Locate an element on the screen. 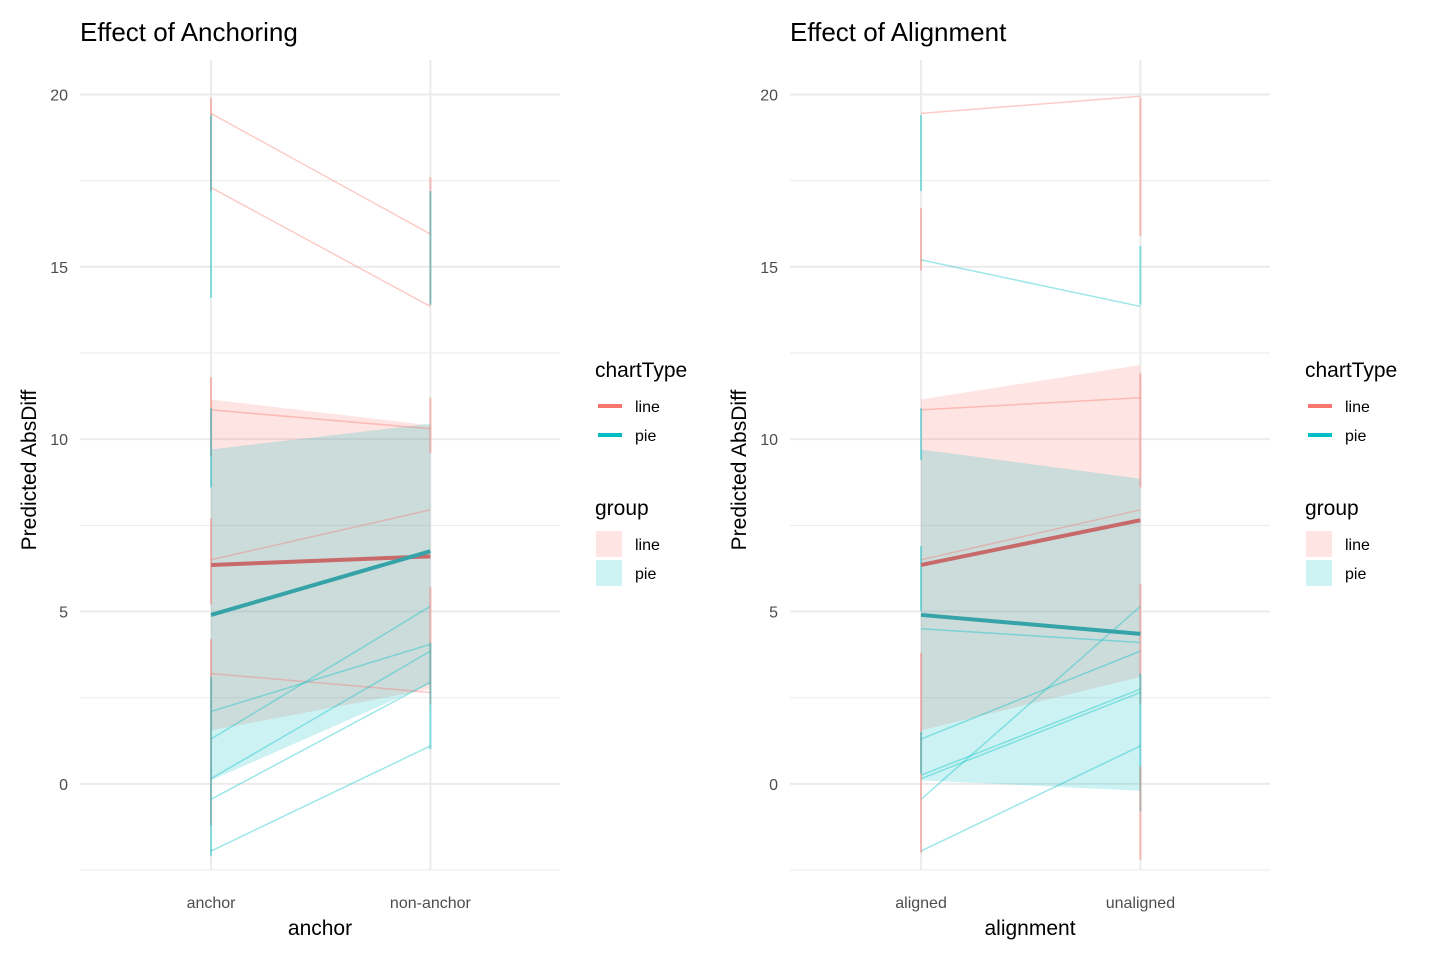  x-tick-label: anchor is located at coordinates (212, 903).